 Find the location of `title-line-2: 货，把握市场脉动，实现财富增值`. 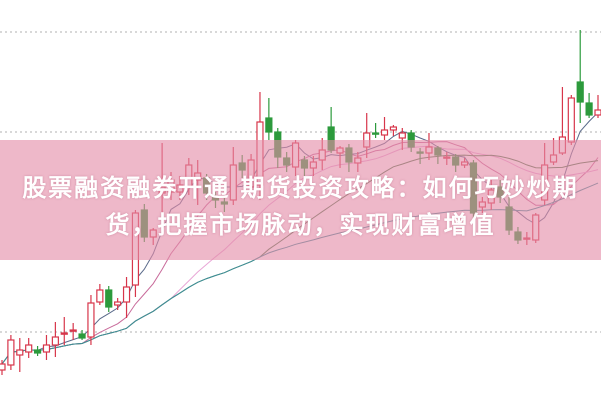

title-line-2: 货，把握市场脉动，实现财富增值 is located at coordinates (300, 225).